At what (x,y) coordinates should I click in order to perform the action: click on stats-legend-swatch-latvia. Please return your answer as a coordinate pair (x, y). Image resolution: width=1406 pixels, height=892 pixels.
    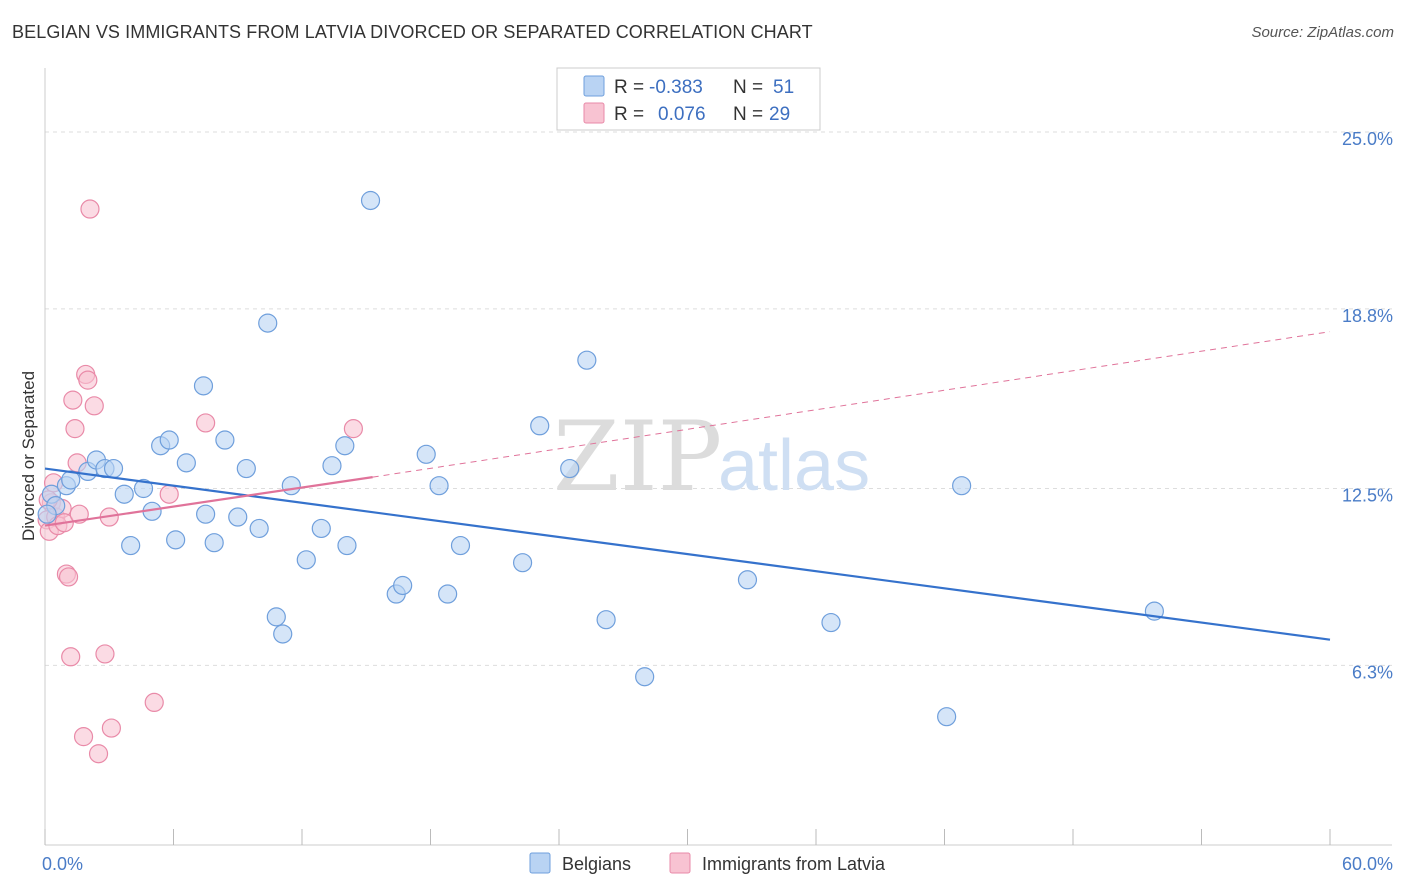
    Looking at the image, I should click on (594, 113).